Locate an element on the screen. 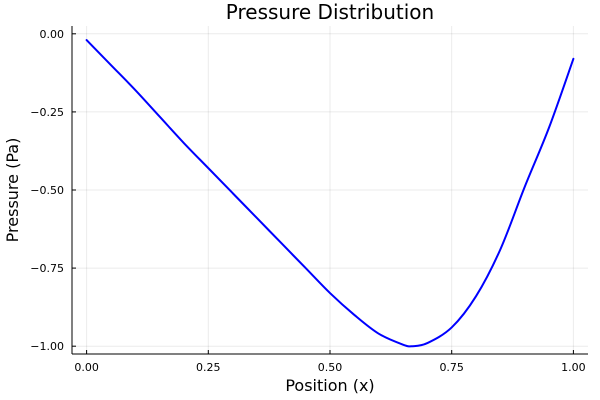 The image size is (600, 400). y-ticks: 0.00 −0.25 −0.50 −0.75 −1.00 is located at coordinates (53, 190).